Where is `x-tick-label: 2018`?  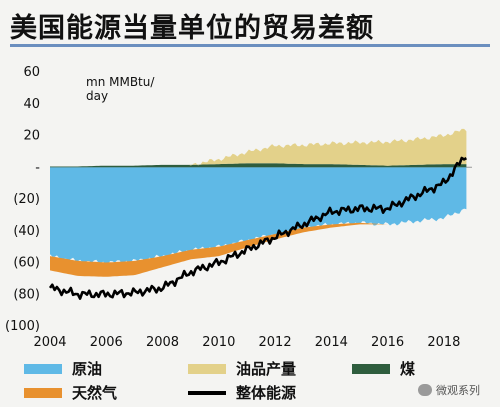 x-tick-label: 2018 is located at coordinates (443, 342).